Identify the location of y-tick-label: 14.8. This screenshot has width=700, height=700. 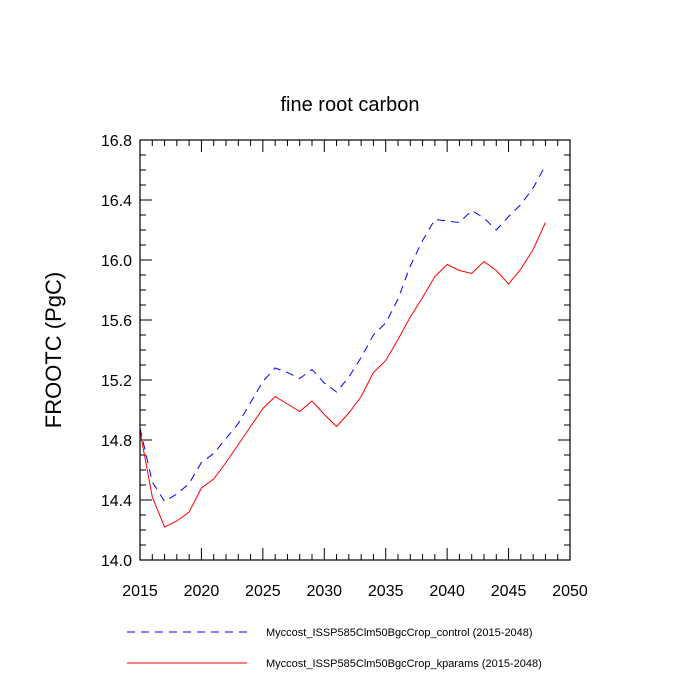
(116, 441).